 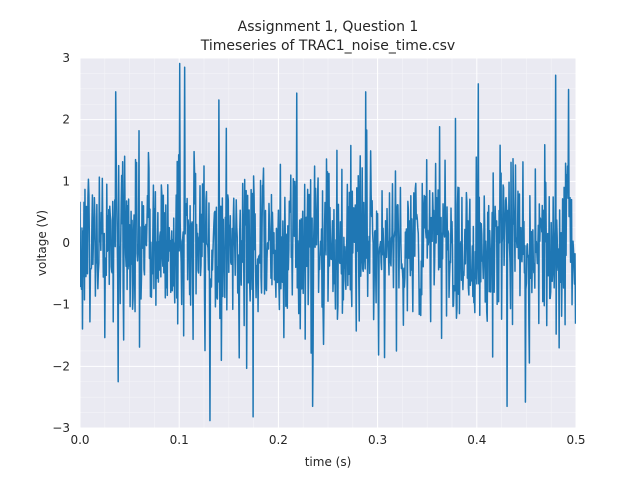 I want to click on chart-title: Assignment 1, Question 1, so click(x=328, y=27).